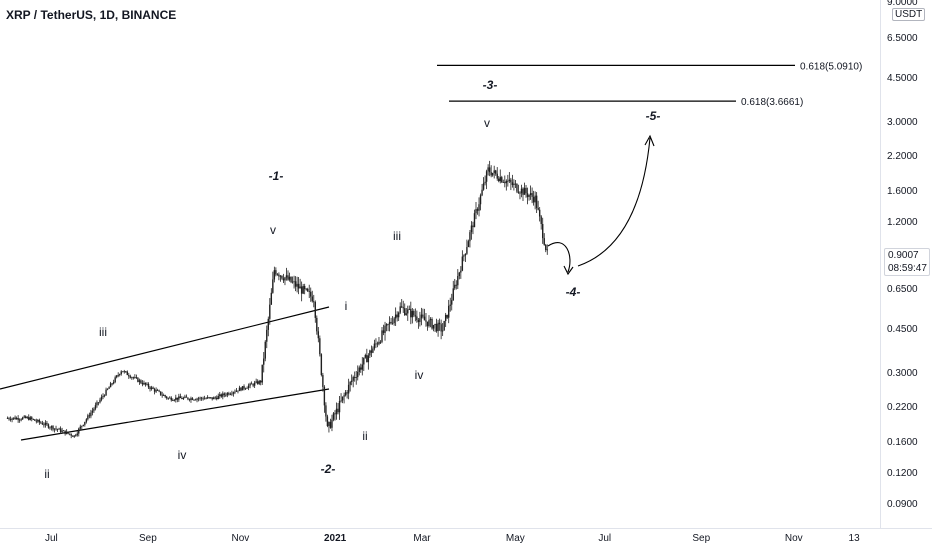 The height and width of the screenshot is (551, 932). Describe the element at coordinates (601, 205) in the screenshot. I see `projection-group` at that location.